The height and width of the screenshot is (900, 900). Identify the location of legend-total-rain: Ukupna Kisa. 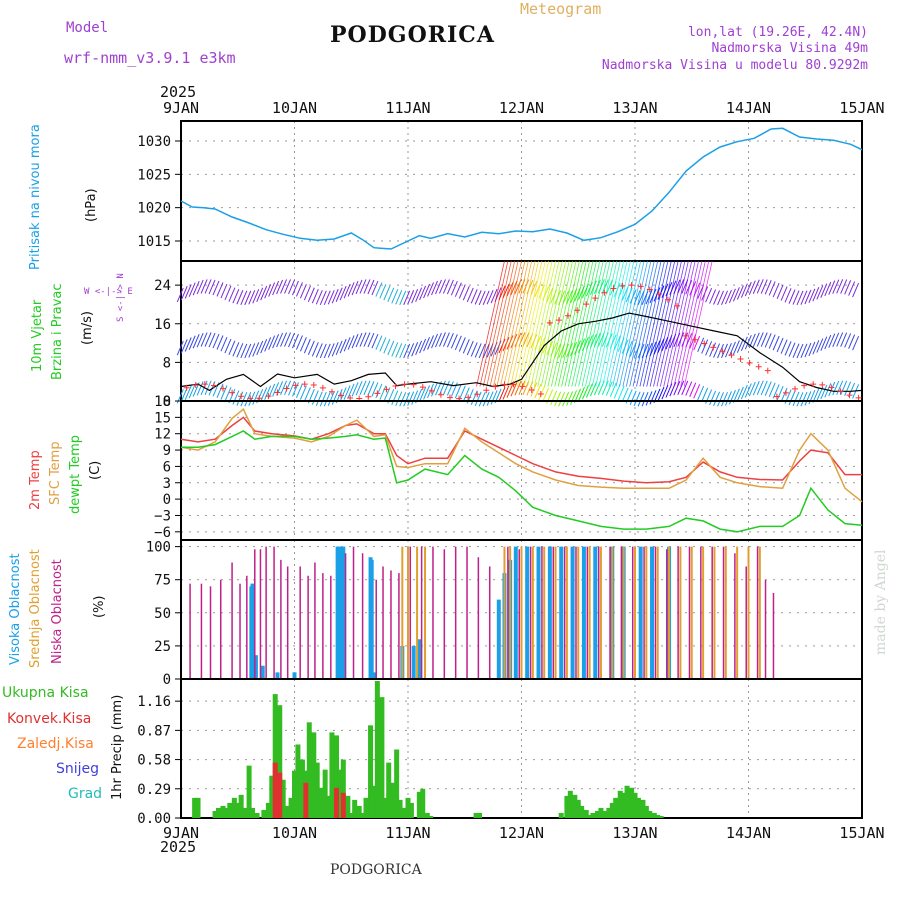
(45, 693).